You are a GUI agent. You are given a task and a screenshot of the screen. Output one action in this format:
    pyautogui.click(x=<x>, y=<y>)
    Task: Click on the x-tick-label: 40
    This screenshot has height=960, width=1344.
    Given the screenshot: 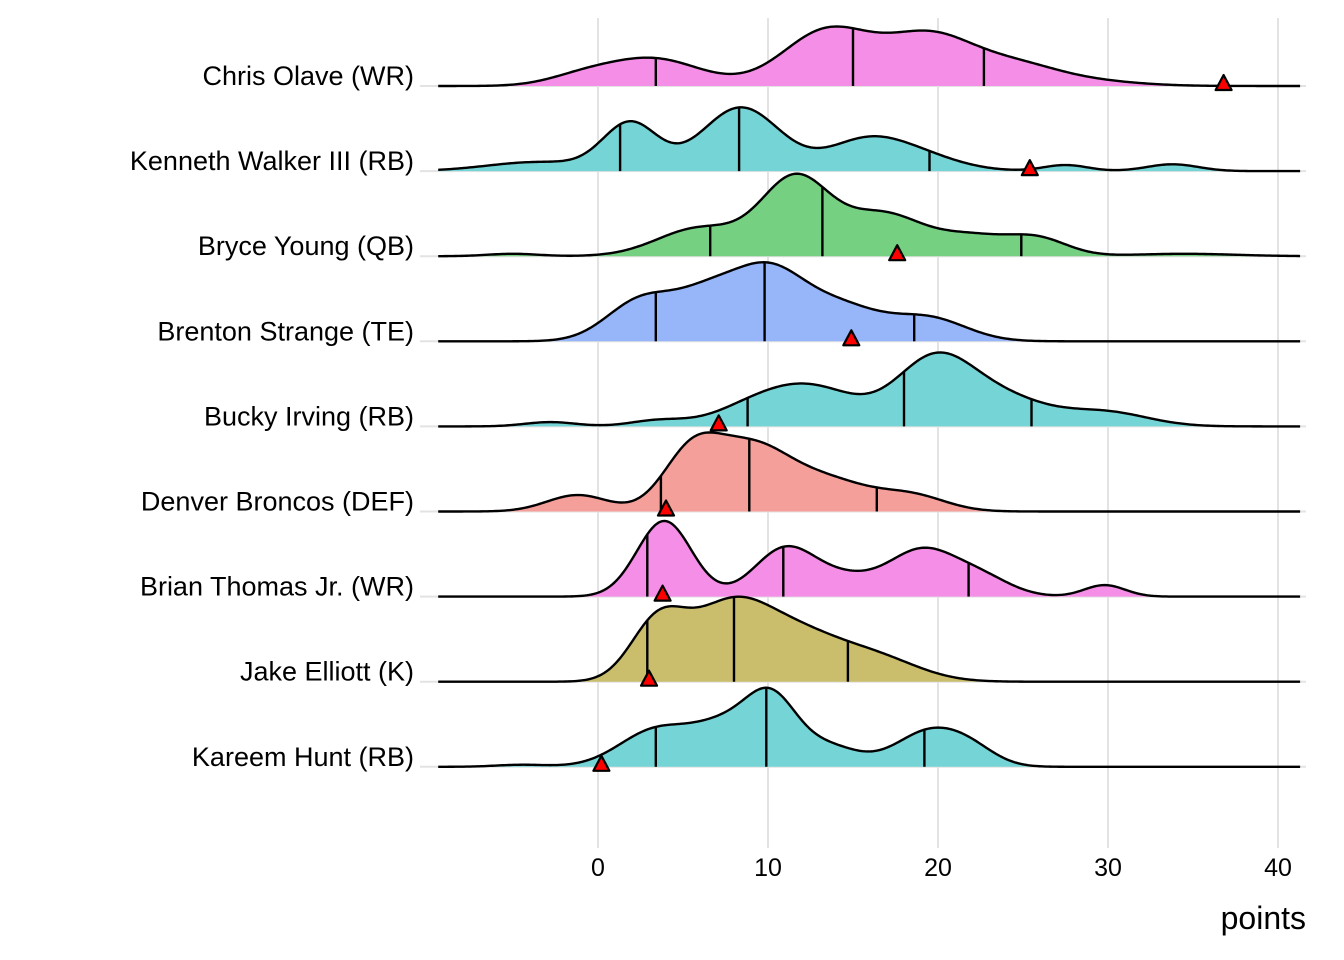 What is the action you would take?
    pyautogui.click(x=1278, y=868)
    